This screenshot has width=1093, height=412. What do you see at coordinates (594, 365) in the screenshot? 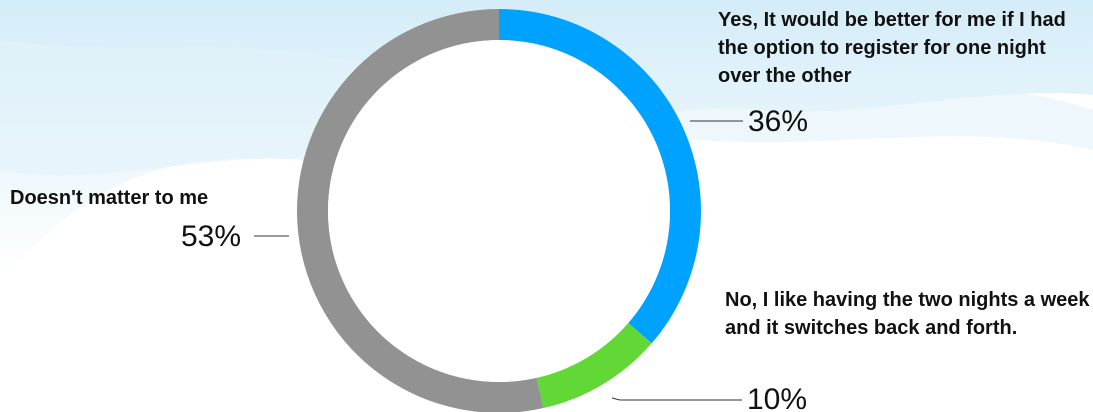
I see `slice-no` at bounding box center [594, 365].